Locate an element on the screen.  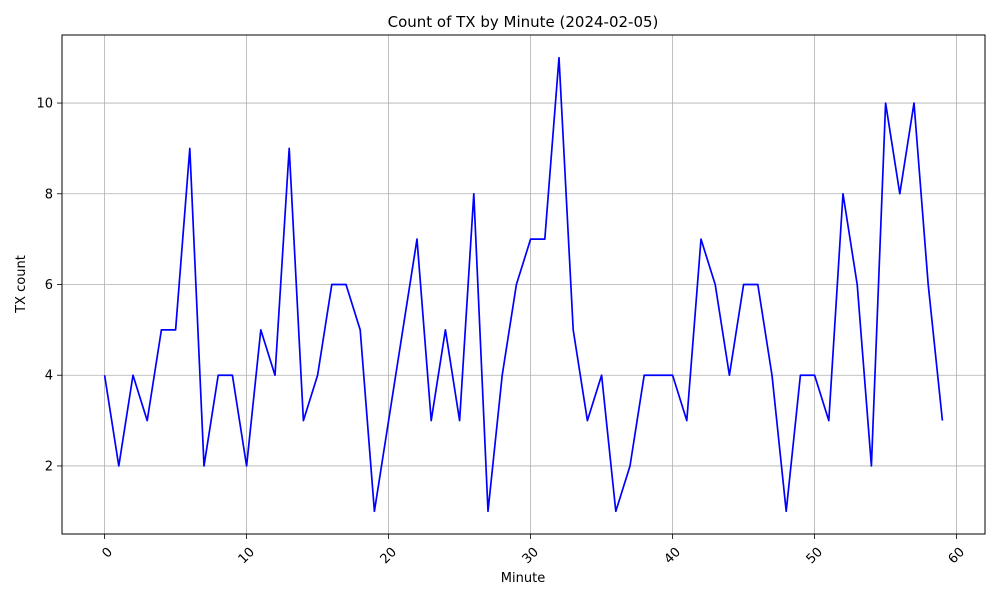
x-tick-label: 40 is located at coordinates (673, 556).